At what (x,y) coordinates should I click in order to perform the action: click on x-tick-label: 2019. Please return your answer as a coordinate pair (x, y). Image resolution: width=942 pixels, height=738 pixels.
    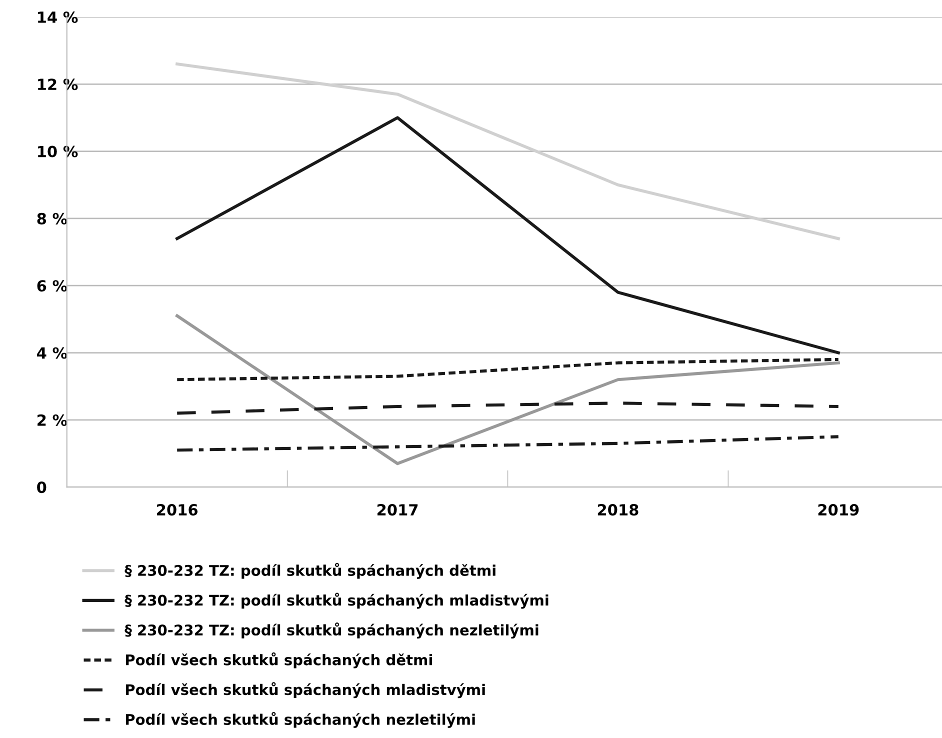
    Looking at the image, I should click on (838, 510).